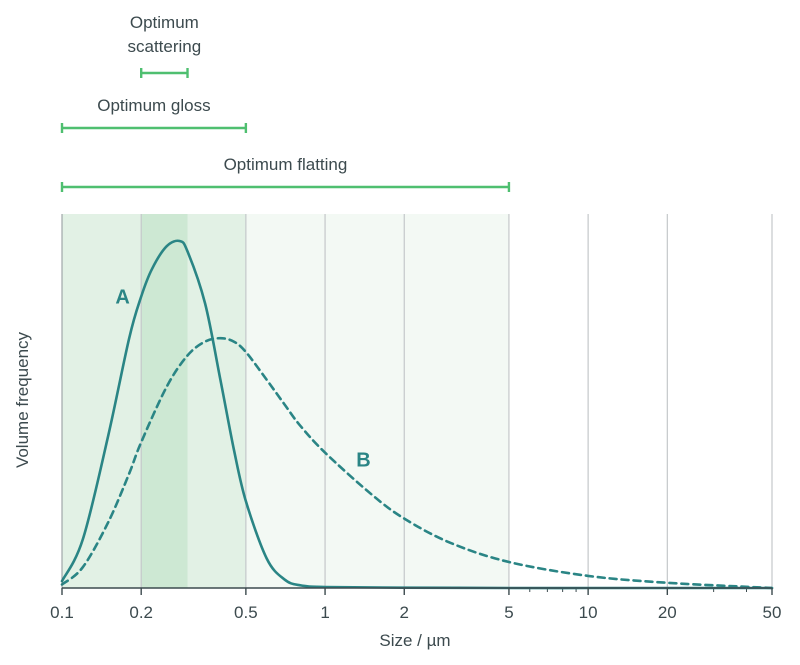  What do you see at coordinates (415, 612) in the screenshot?
I see `x-tick-labels: 0.1 0.2 0.5 1 2 5 10 20 50` at bounding box center [415, 612].